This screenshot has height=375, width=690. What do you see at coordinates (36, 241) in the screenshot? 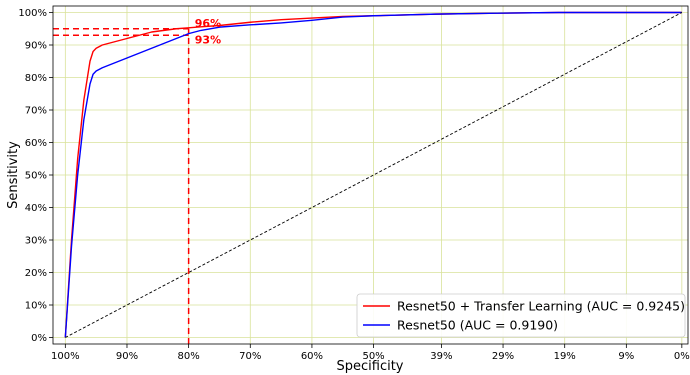
I see `y-tick-label: 30%` at bounding box center [36, 241].